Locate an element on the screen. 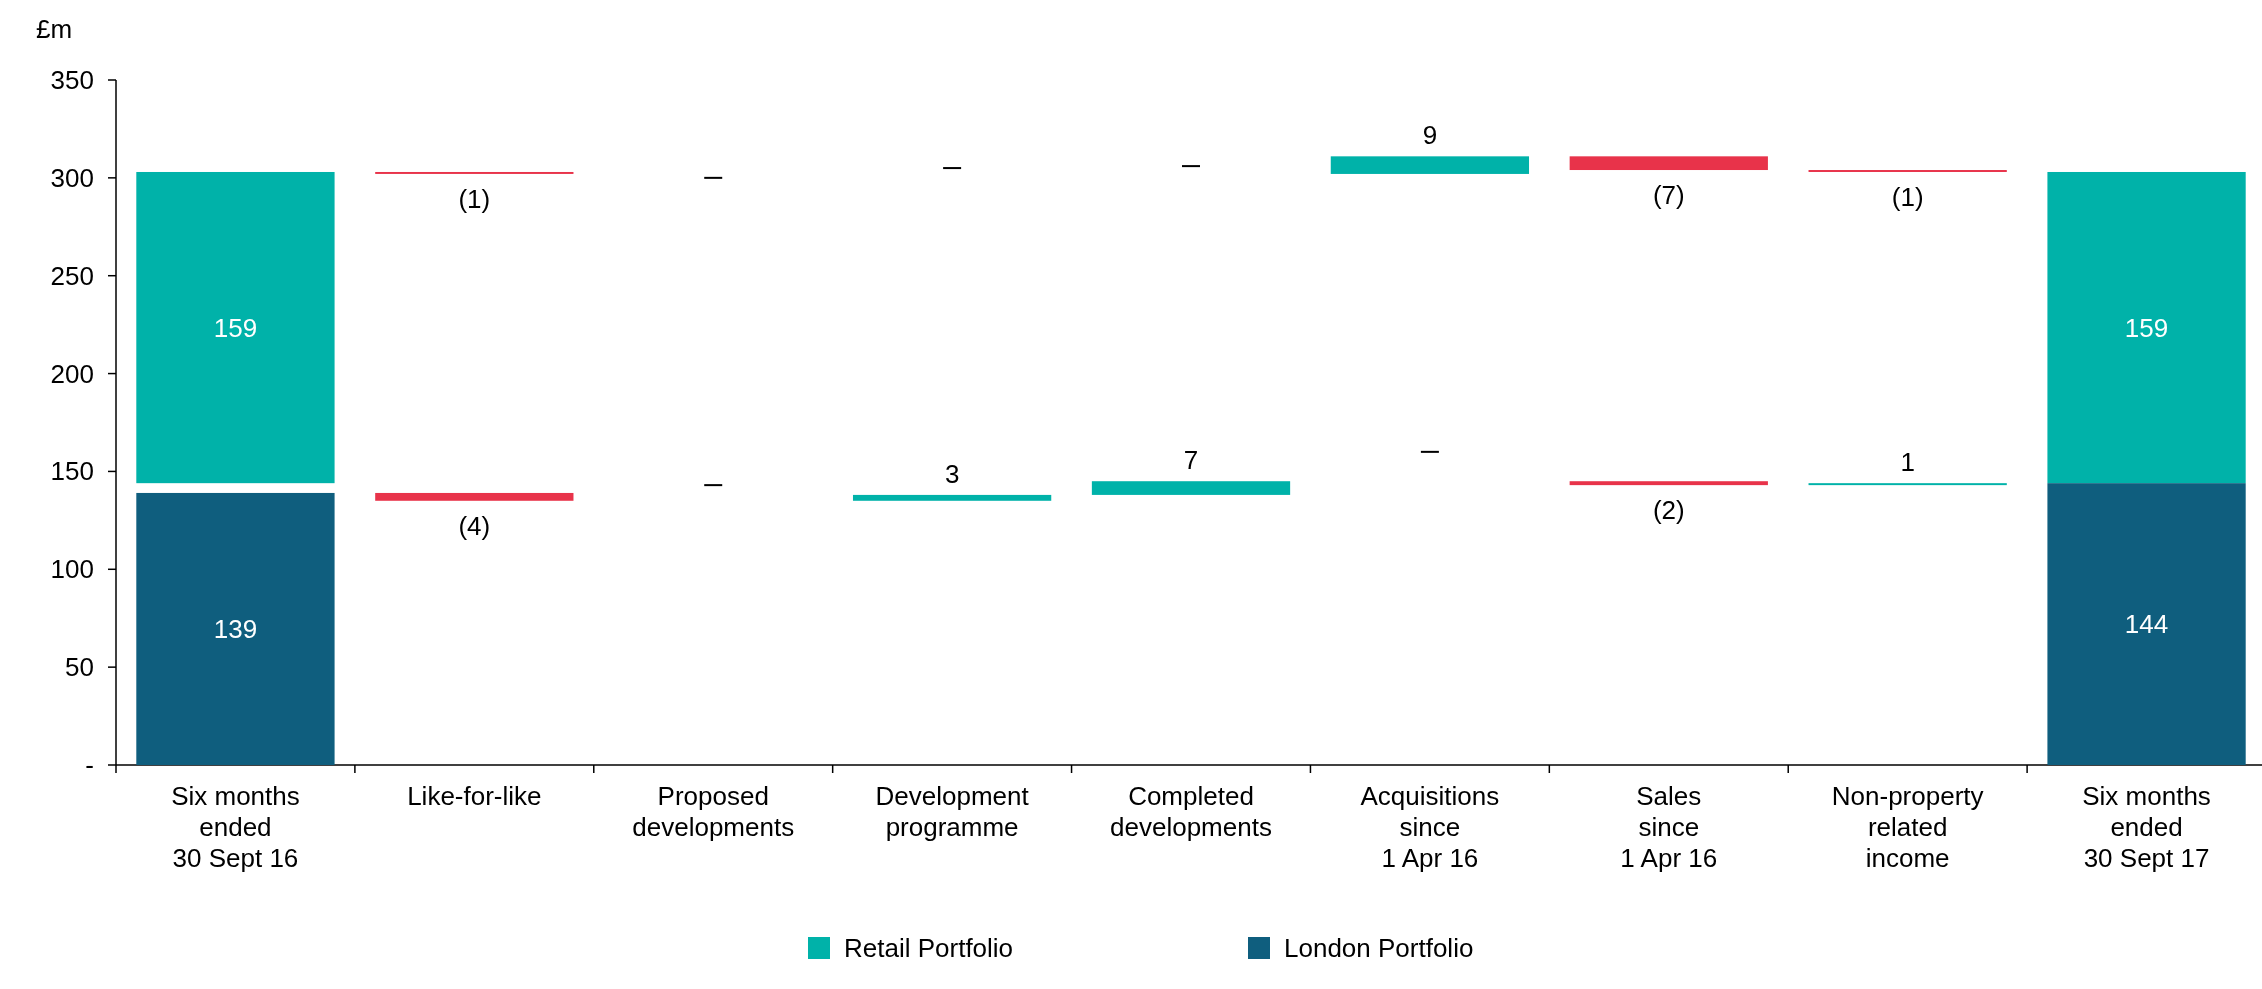  data-label: (4) is located at coordinates (474, 525).